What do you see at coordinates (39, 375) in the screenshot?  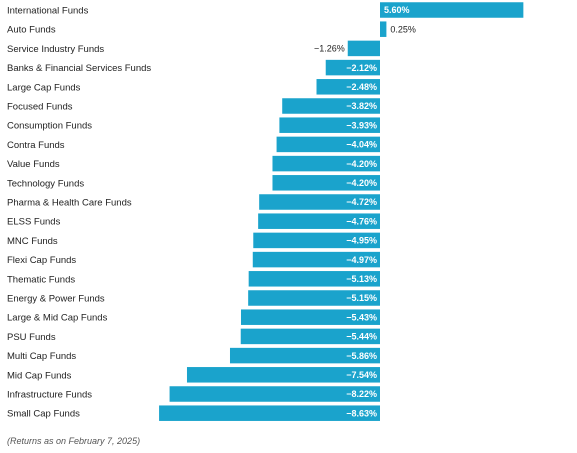 I see `category-label: Mid Cap Funds` at bounding box center [39, 375].